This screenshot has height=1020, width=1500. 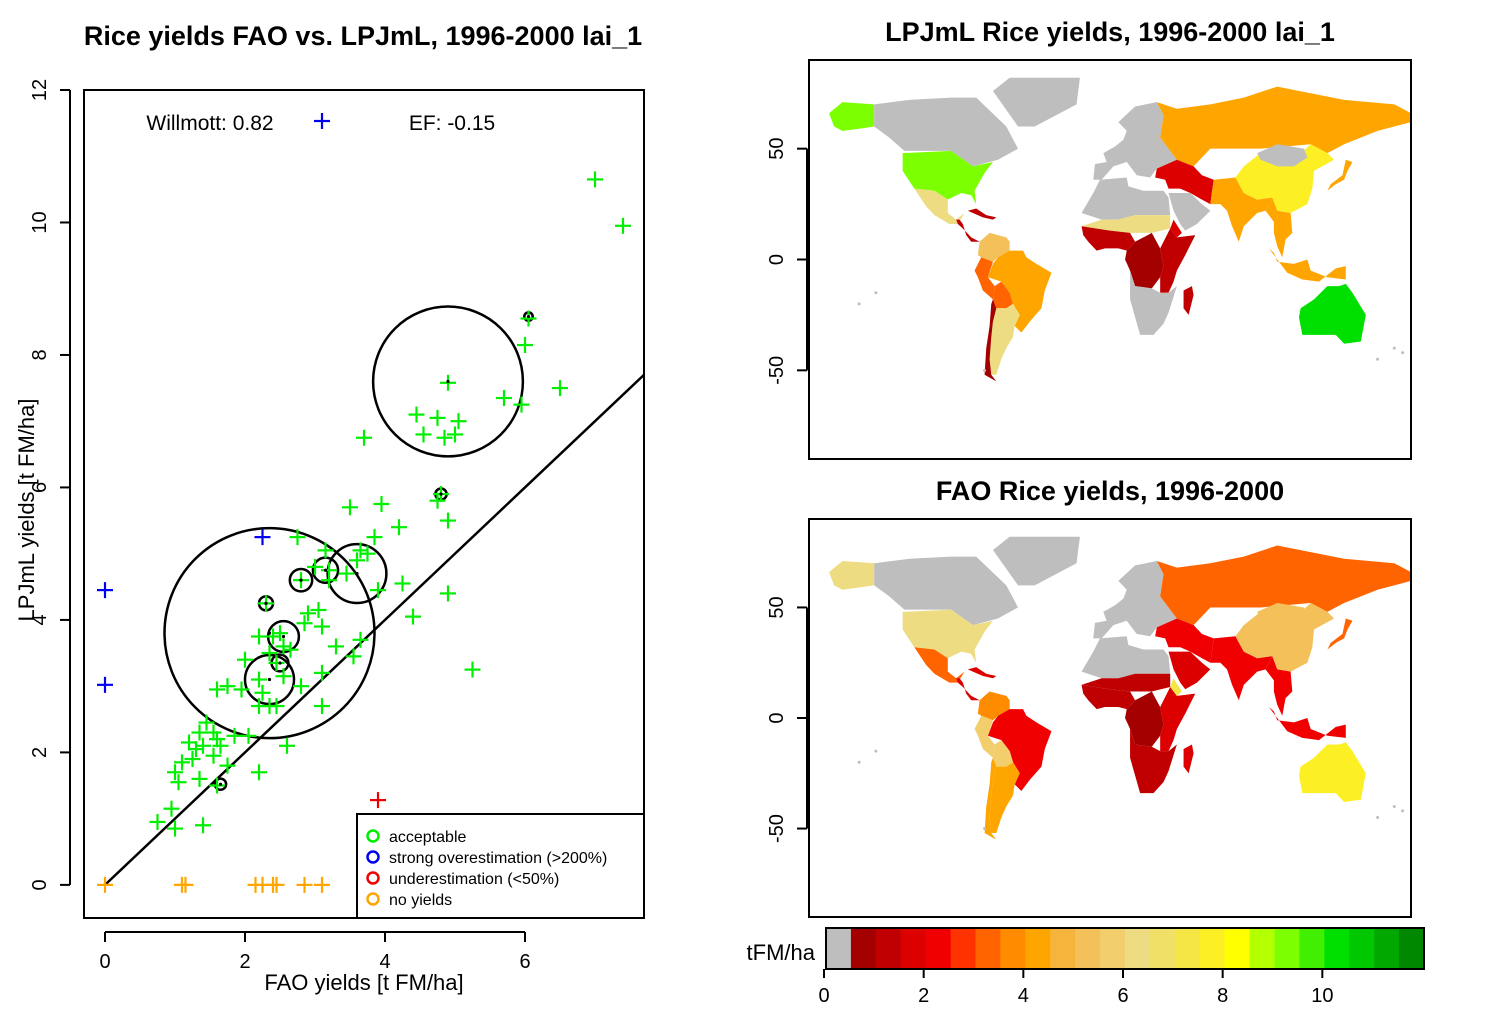 I want to click on scatter-xlabel: FAO yields [t FM/ha], so click(x=363, y=982).